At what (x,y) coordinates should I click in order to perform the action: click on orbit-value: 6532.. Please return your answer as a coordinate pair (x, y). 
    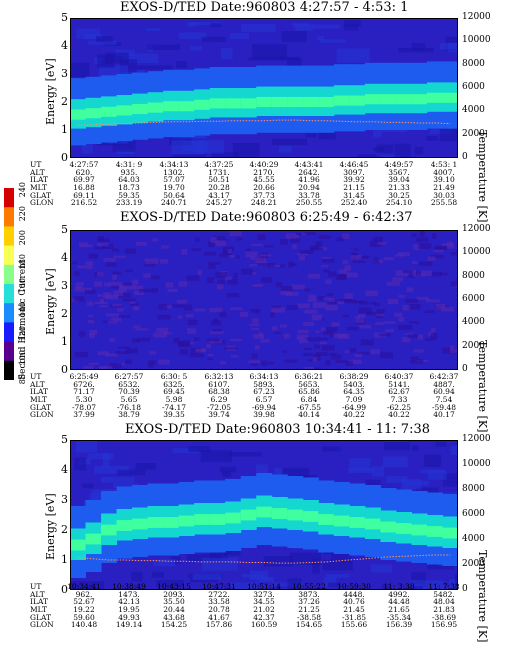
    Looking at the image, I should click on (129, 384).